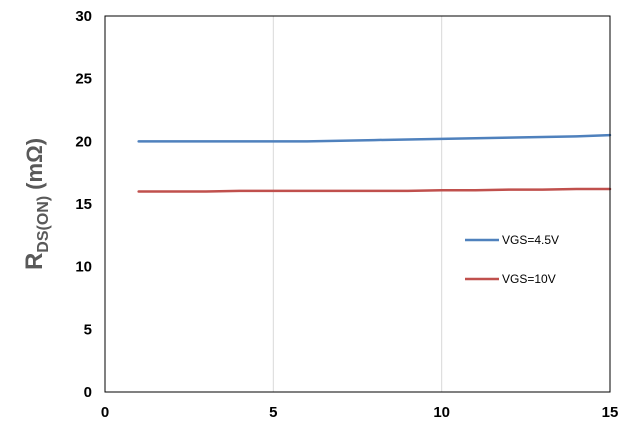  What do you see at coordinates (83, 16) in the screenshot?
I see `y-tick-label: 30` at bounding box center [83, 16].